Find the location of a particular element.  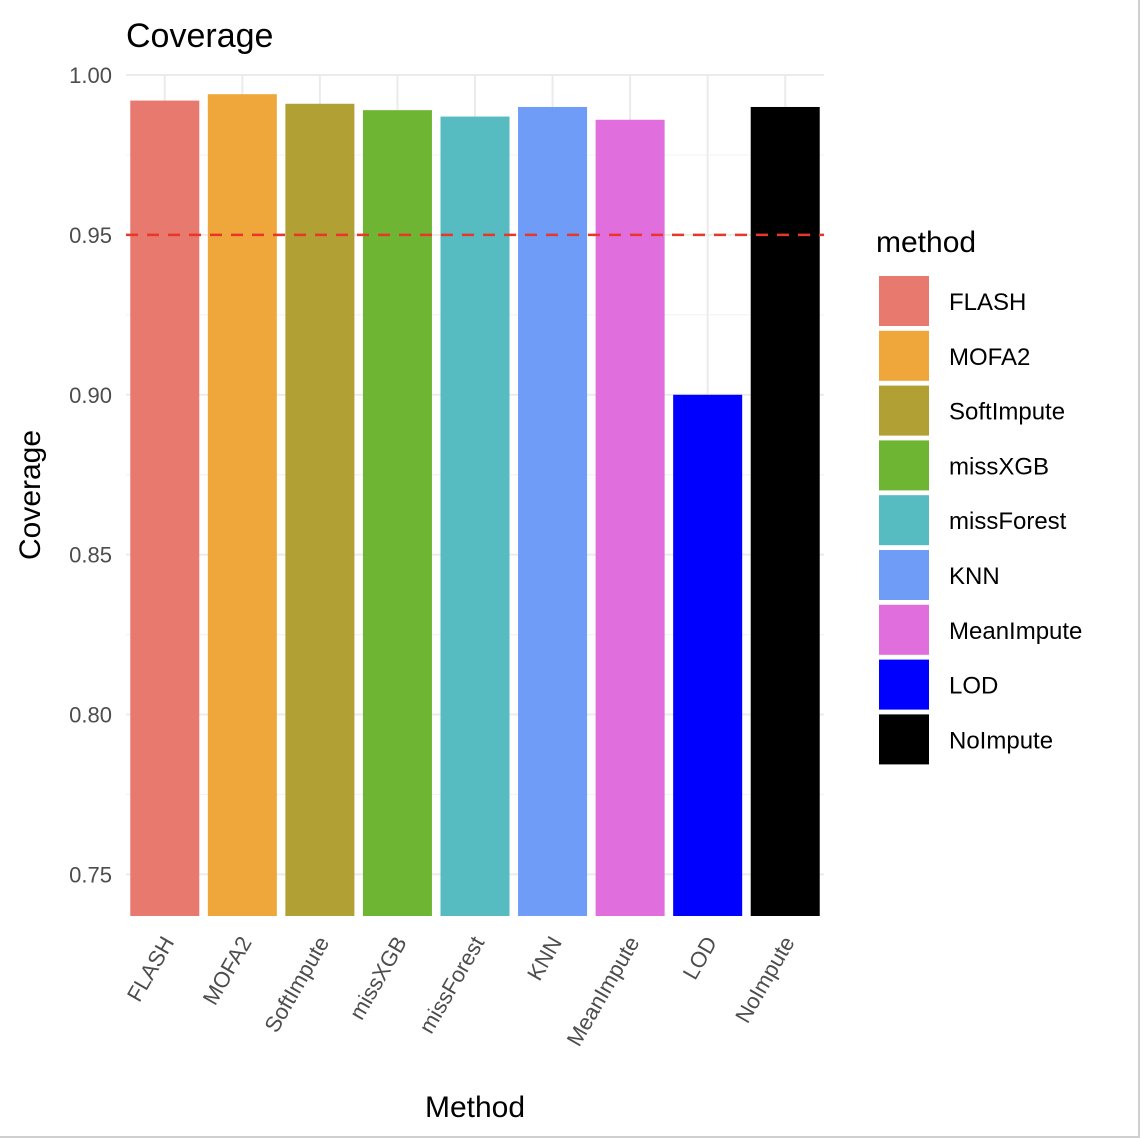

x-tick-label: MeanImpute is located at coordinates (603, 991).